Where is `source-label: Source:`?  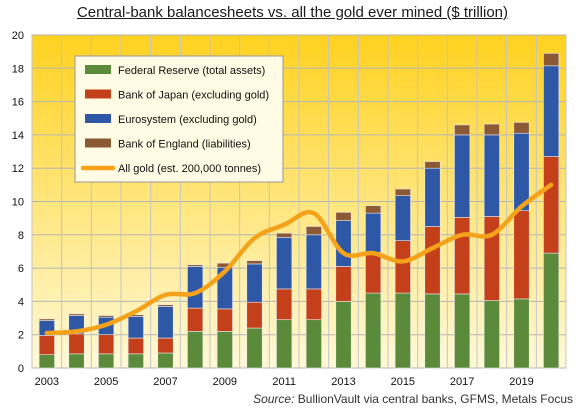 source-label: Source: is located at coordinates (274, 399).